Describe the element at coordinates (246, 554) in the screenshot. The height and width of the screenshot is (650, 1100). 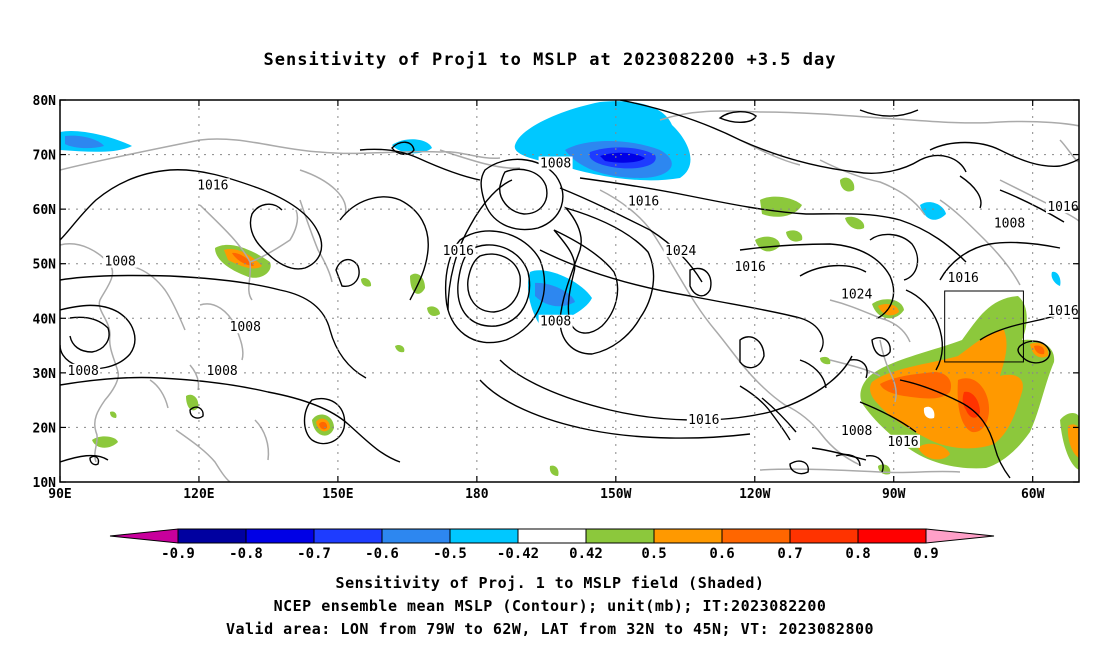
I see `colorbar-label: -0.8` at that location.